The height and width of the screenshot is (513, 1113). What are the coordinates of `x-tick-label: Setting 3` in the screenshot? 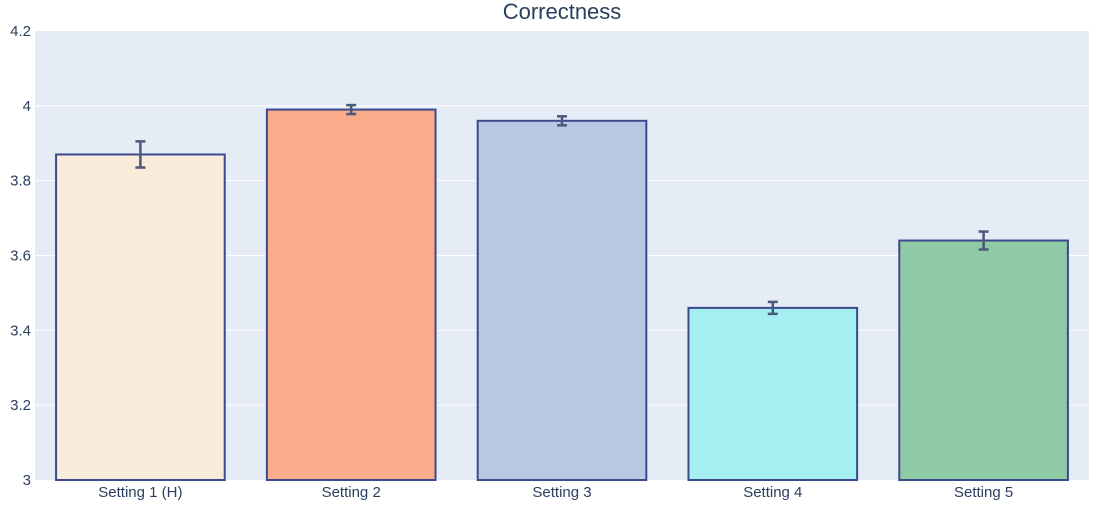 It's located at (561, 492).